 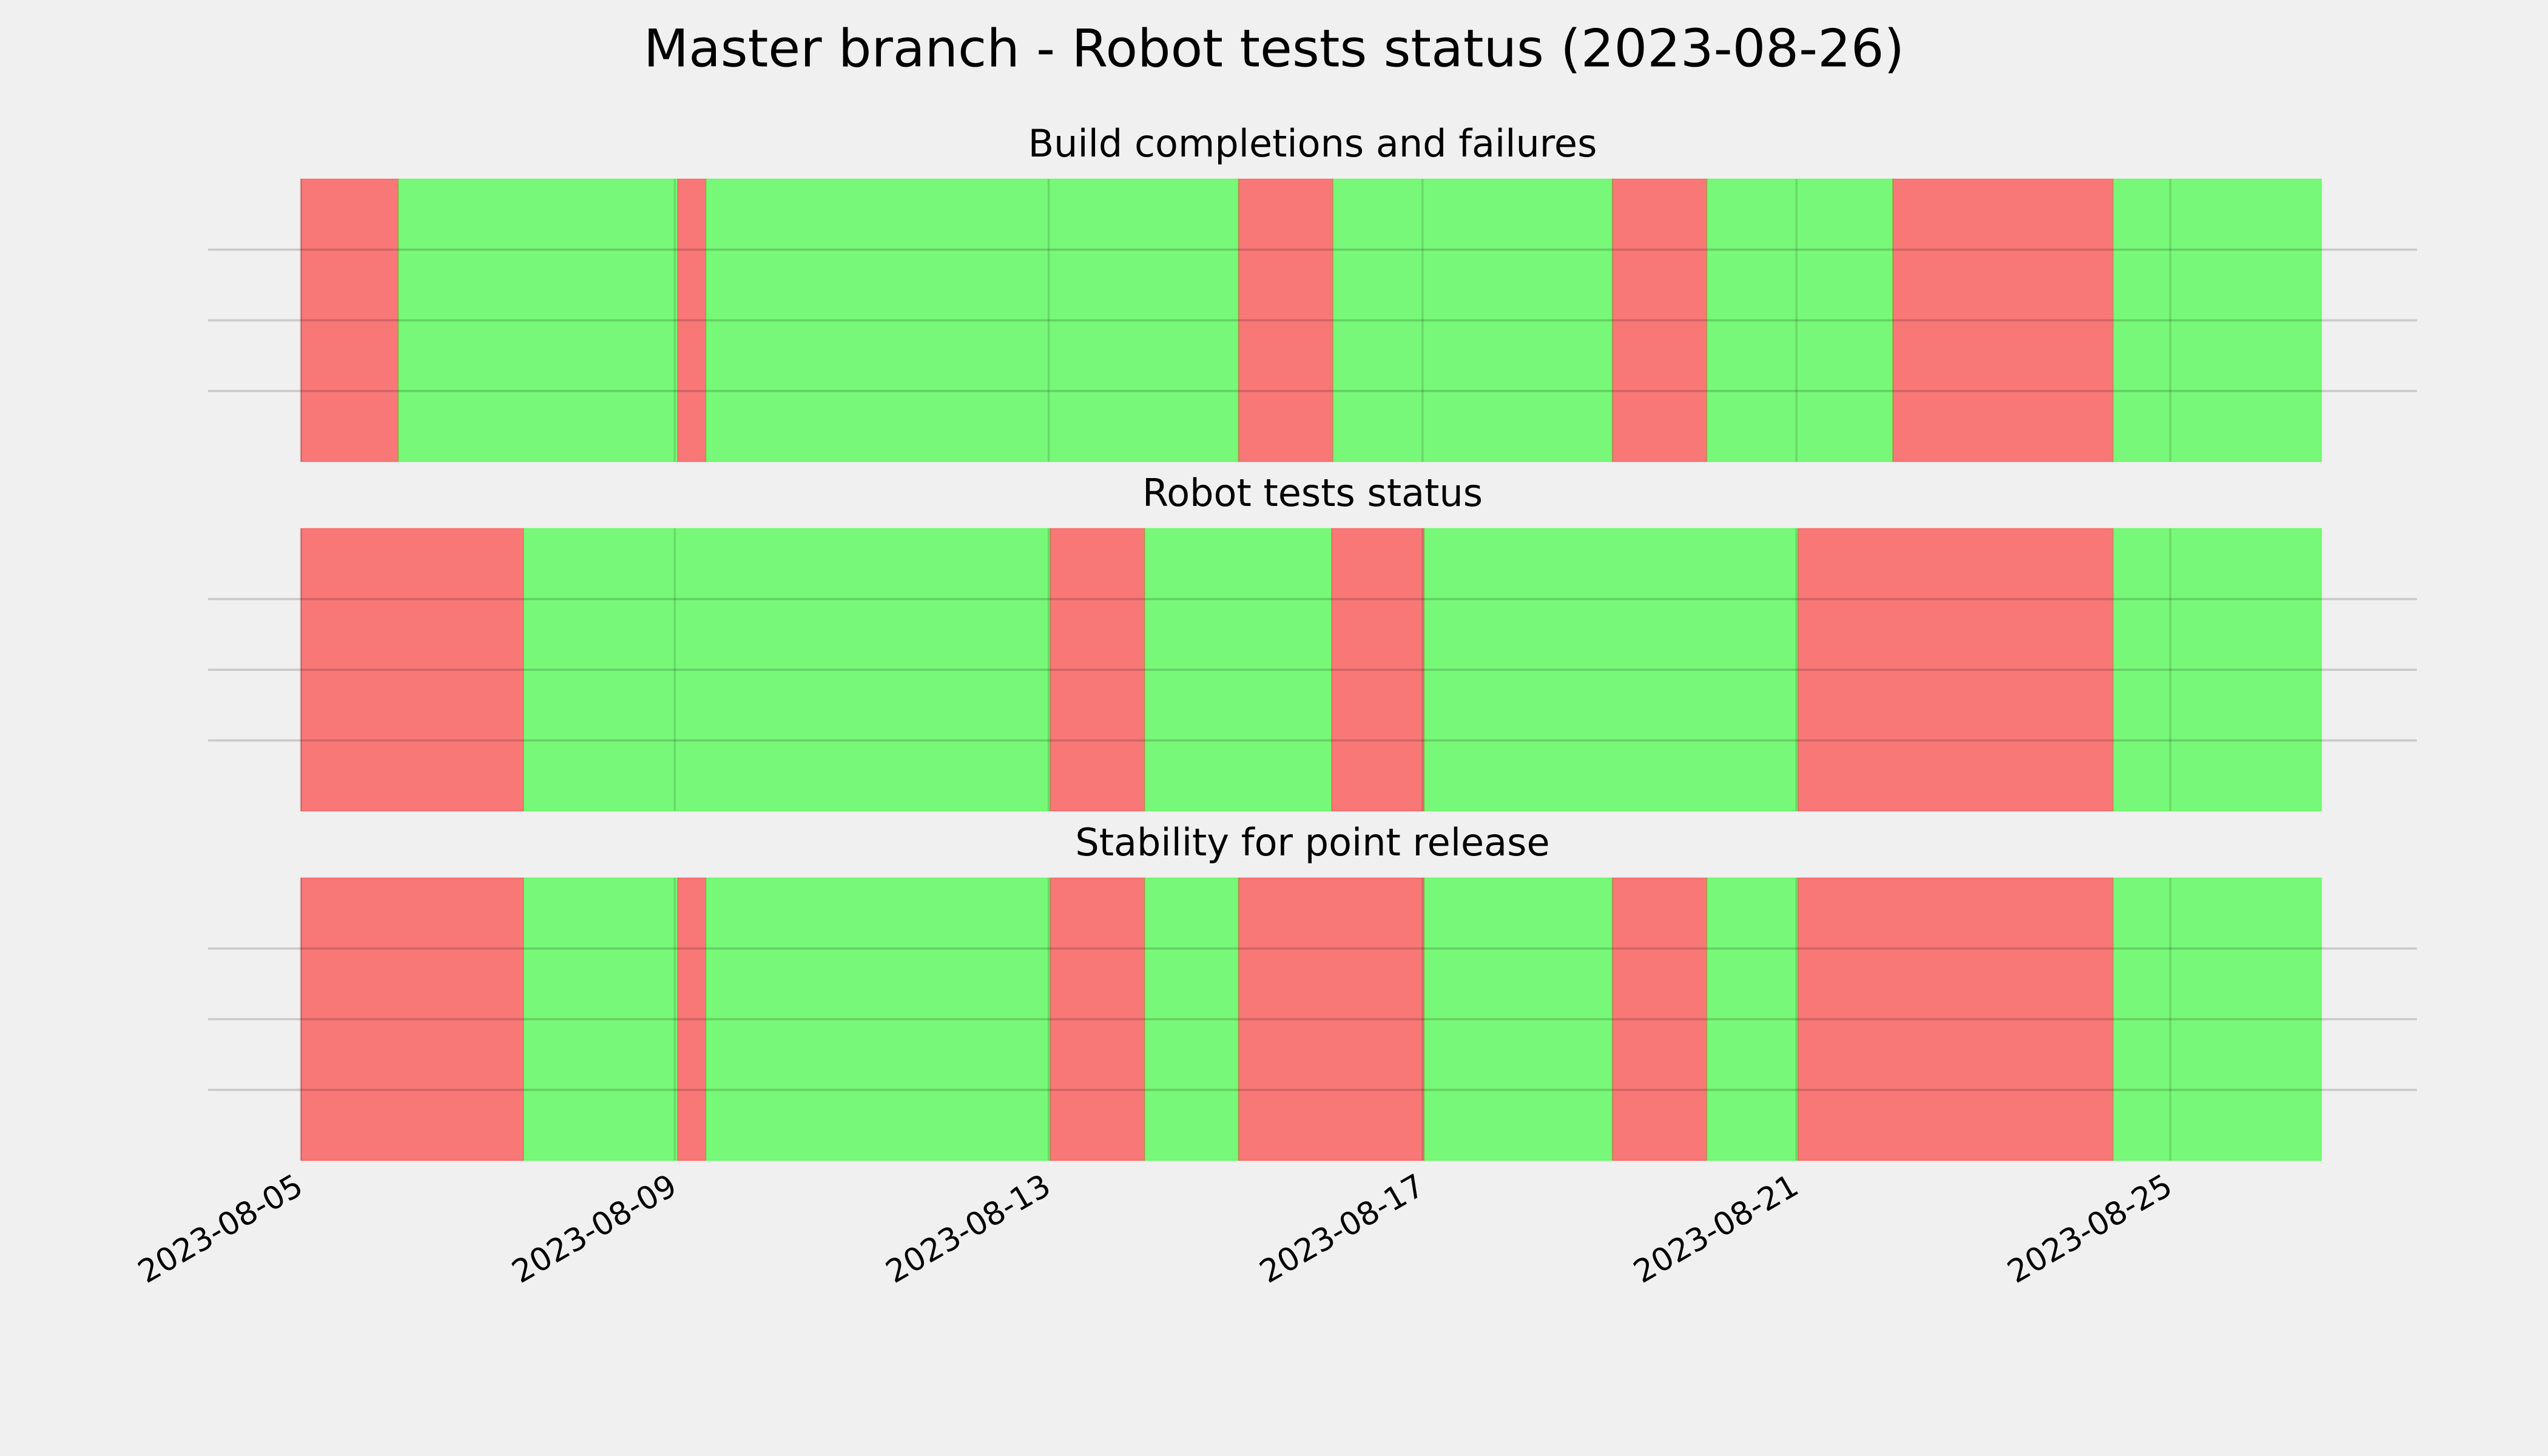 I want to click on panel-title: Robot tests status, so click(x=1312, y=493).